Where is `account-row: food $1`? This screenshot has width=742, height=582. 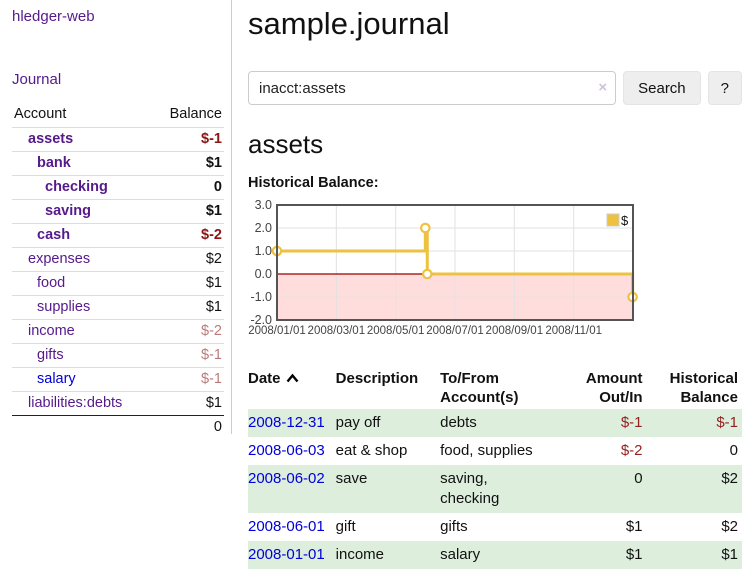 account-row: food $1 is located at coordinates (118, 283).